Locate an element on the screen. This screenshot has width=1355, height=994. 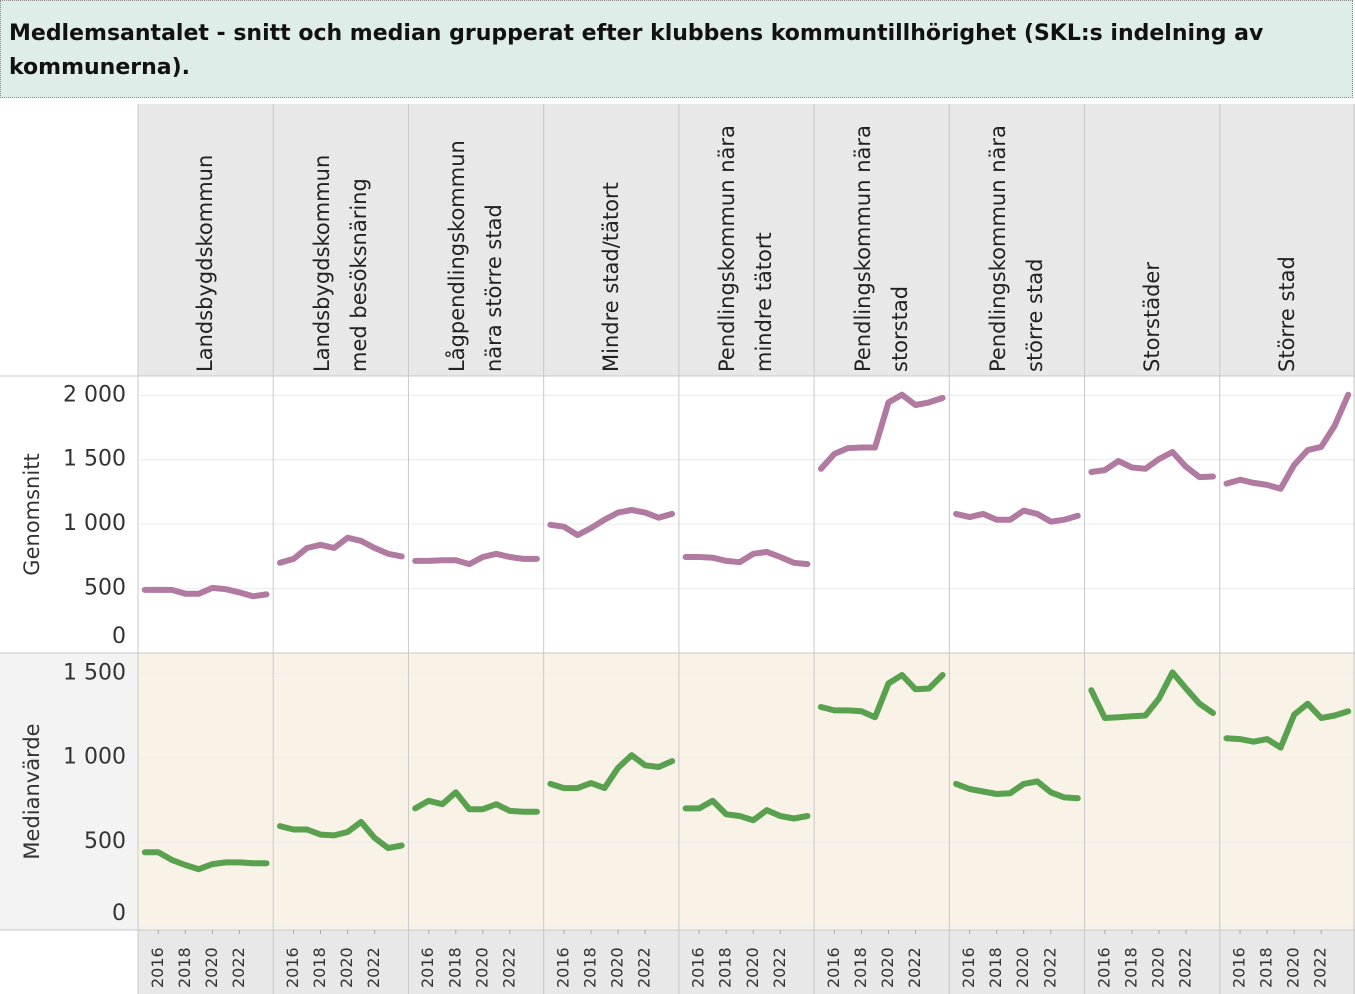
column-header: Pendlingskommun nära mindre tätort is located at coordinates (746, 248).